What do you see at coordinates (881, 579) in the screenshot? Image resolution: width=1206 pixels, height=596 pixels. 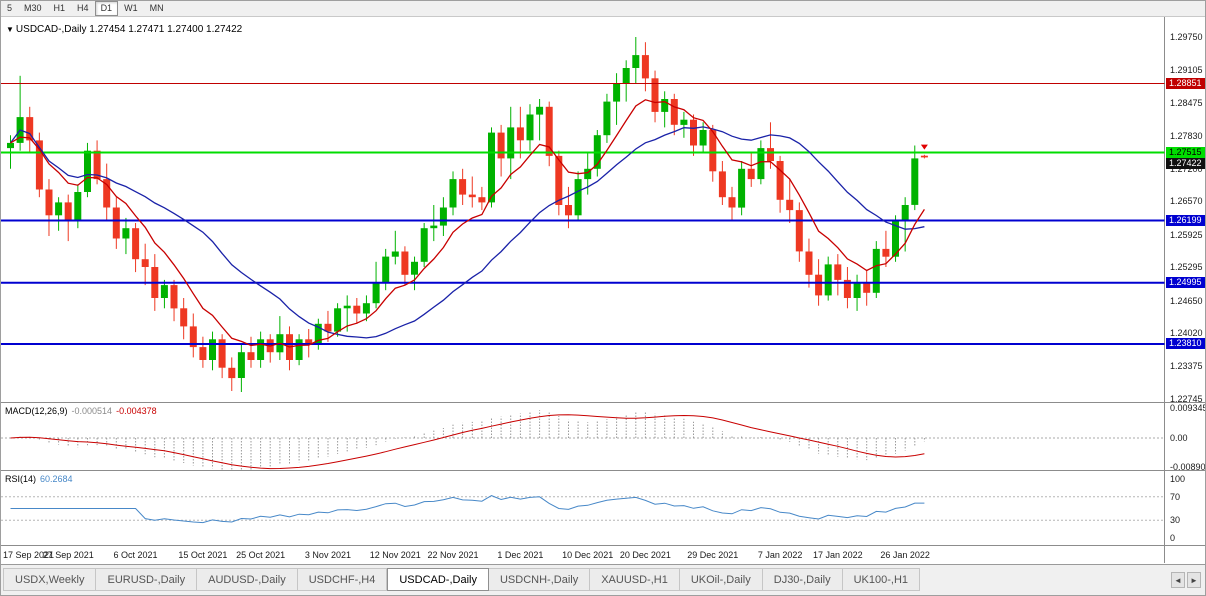 I see `tab-uk100-h1: UK100-,H1` at bounding box center [881, 579].